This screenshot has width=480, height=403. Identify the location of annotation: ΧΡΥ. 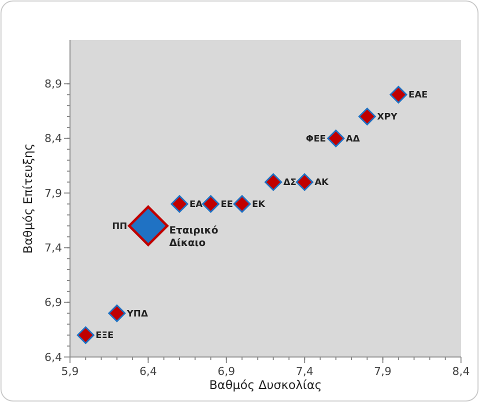
(387, 117).